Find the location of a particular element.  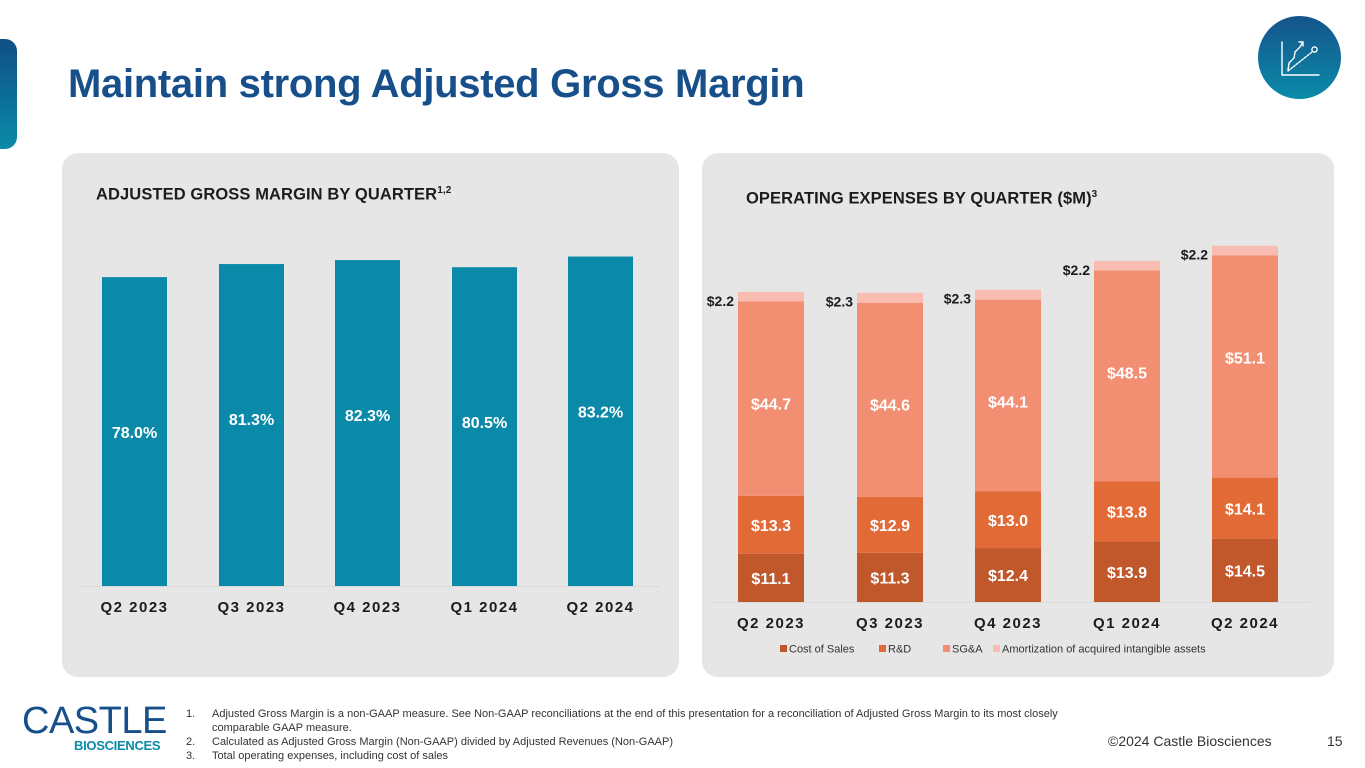

segment-data-label: $44.1 is located at coordinates (1008, 403).